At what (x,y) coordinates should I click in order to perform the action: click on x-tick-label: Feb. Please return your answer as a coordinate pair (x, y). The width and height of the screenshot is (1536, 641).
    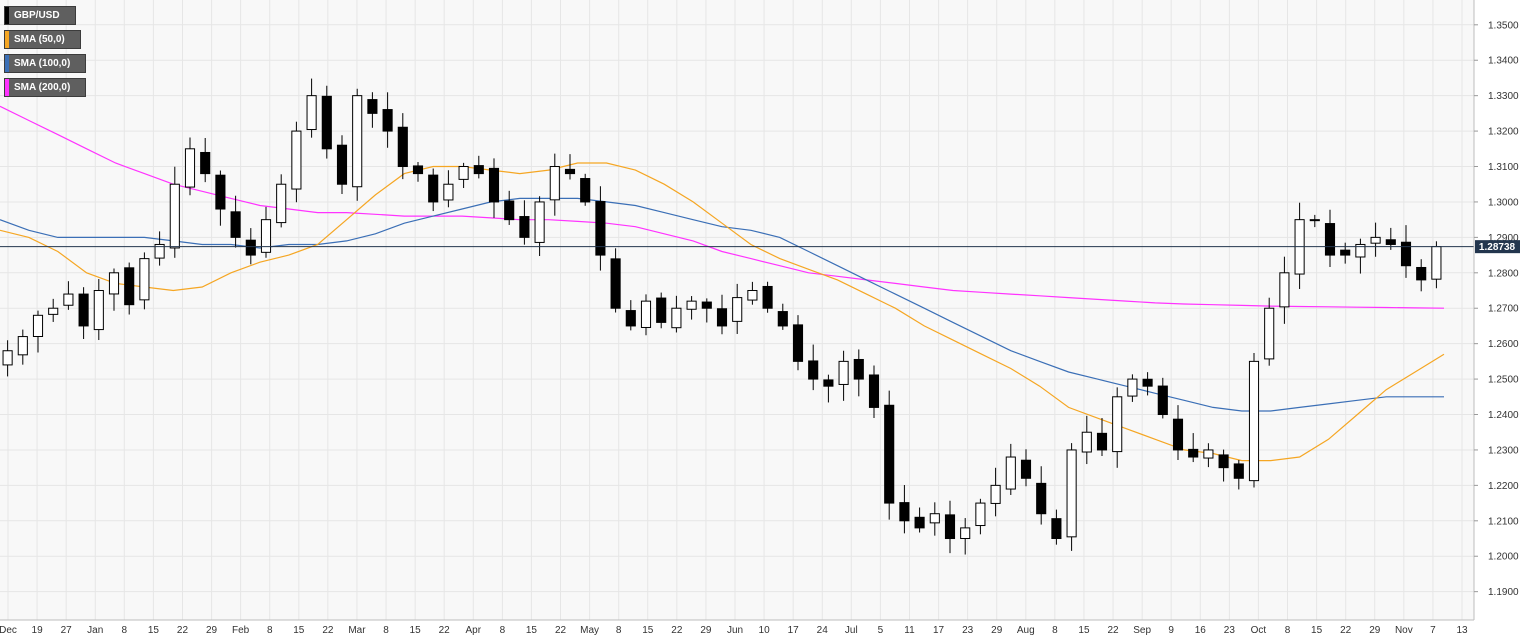
    Looking at the image, I should click on (241, 630).